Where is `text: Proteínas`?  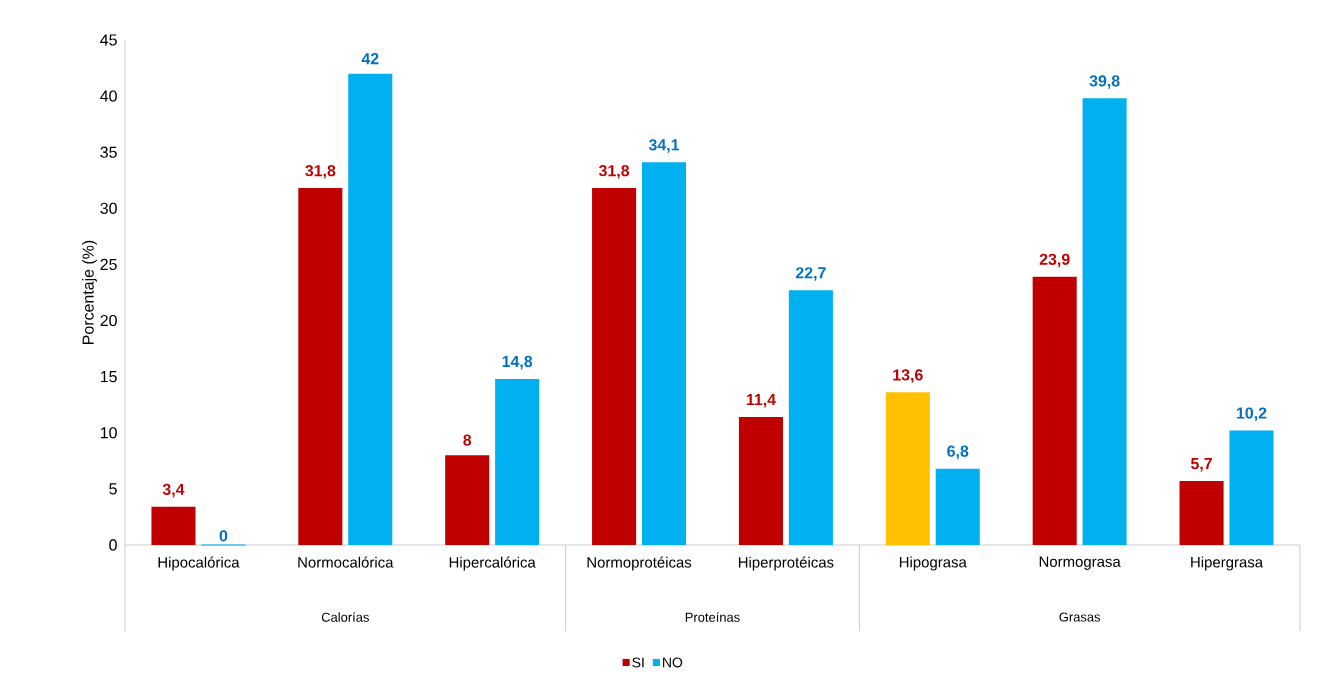 text: Proteínas is located at coordinates (712, 617).